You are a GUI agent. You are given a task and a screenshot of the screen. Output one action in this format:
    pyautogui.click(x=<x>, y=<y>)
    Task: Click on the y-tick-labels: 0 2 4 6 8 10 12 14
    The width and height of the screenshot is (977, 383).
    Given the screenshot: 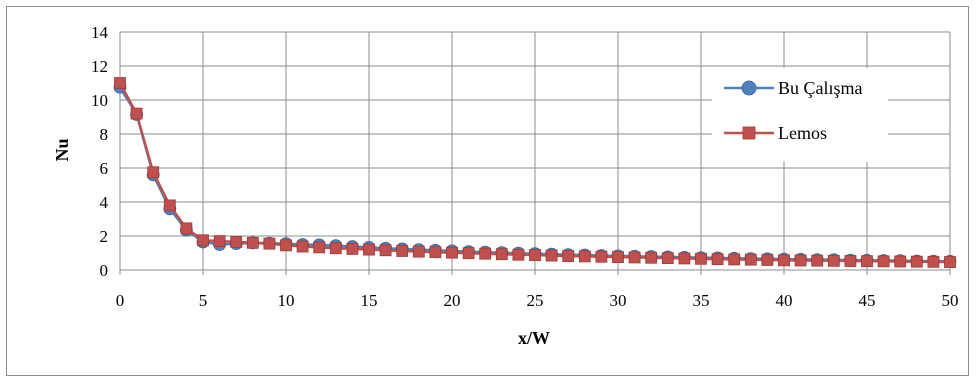 What is the action you would take?
    pyautogui.click(x=100, y=151)
    